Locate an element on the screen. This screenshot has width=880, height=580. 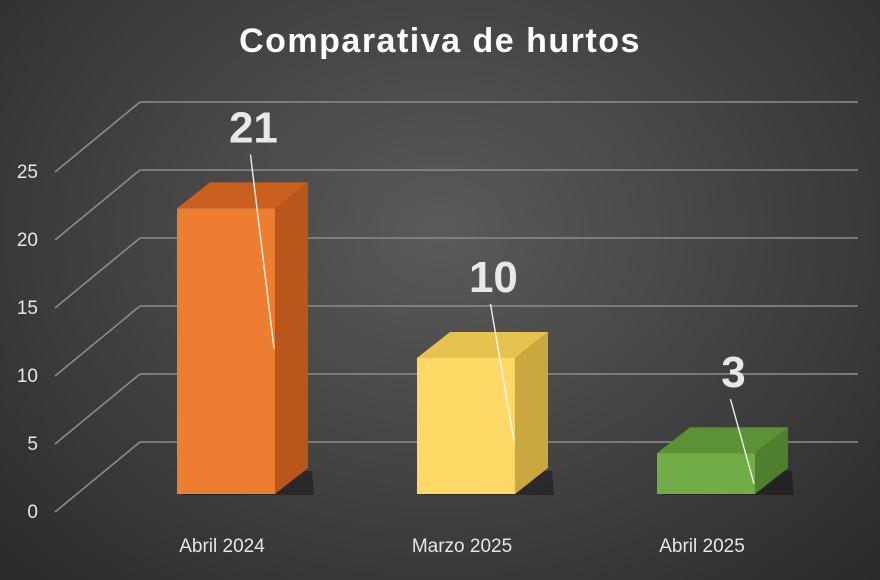
y-tick-label: 5 is located at coordinates (32, 444).